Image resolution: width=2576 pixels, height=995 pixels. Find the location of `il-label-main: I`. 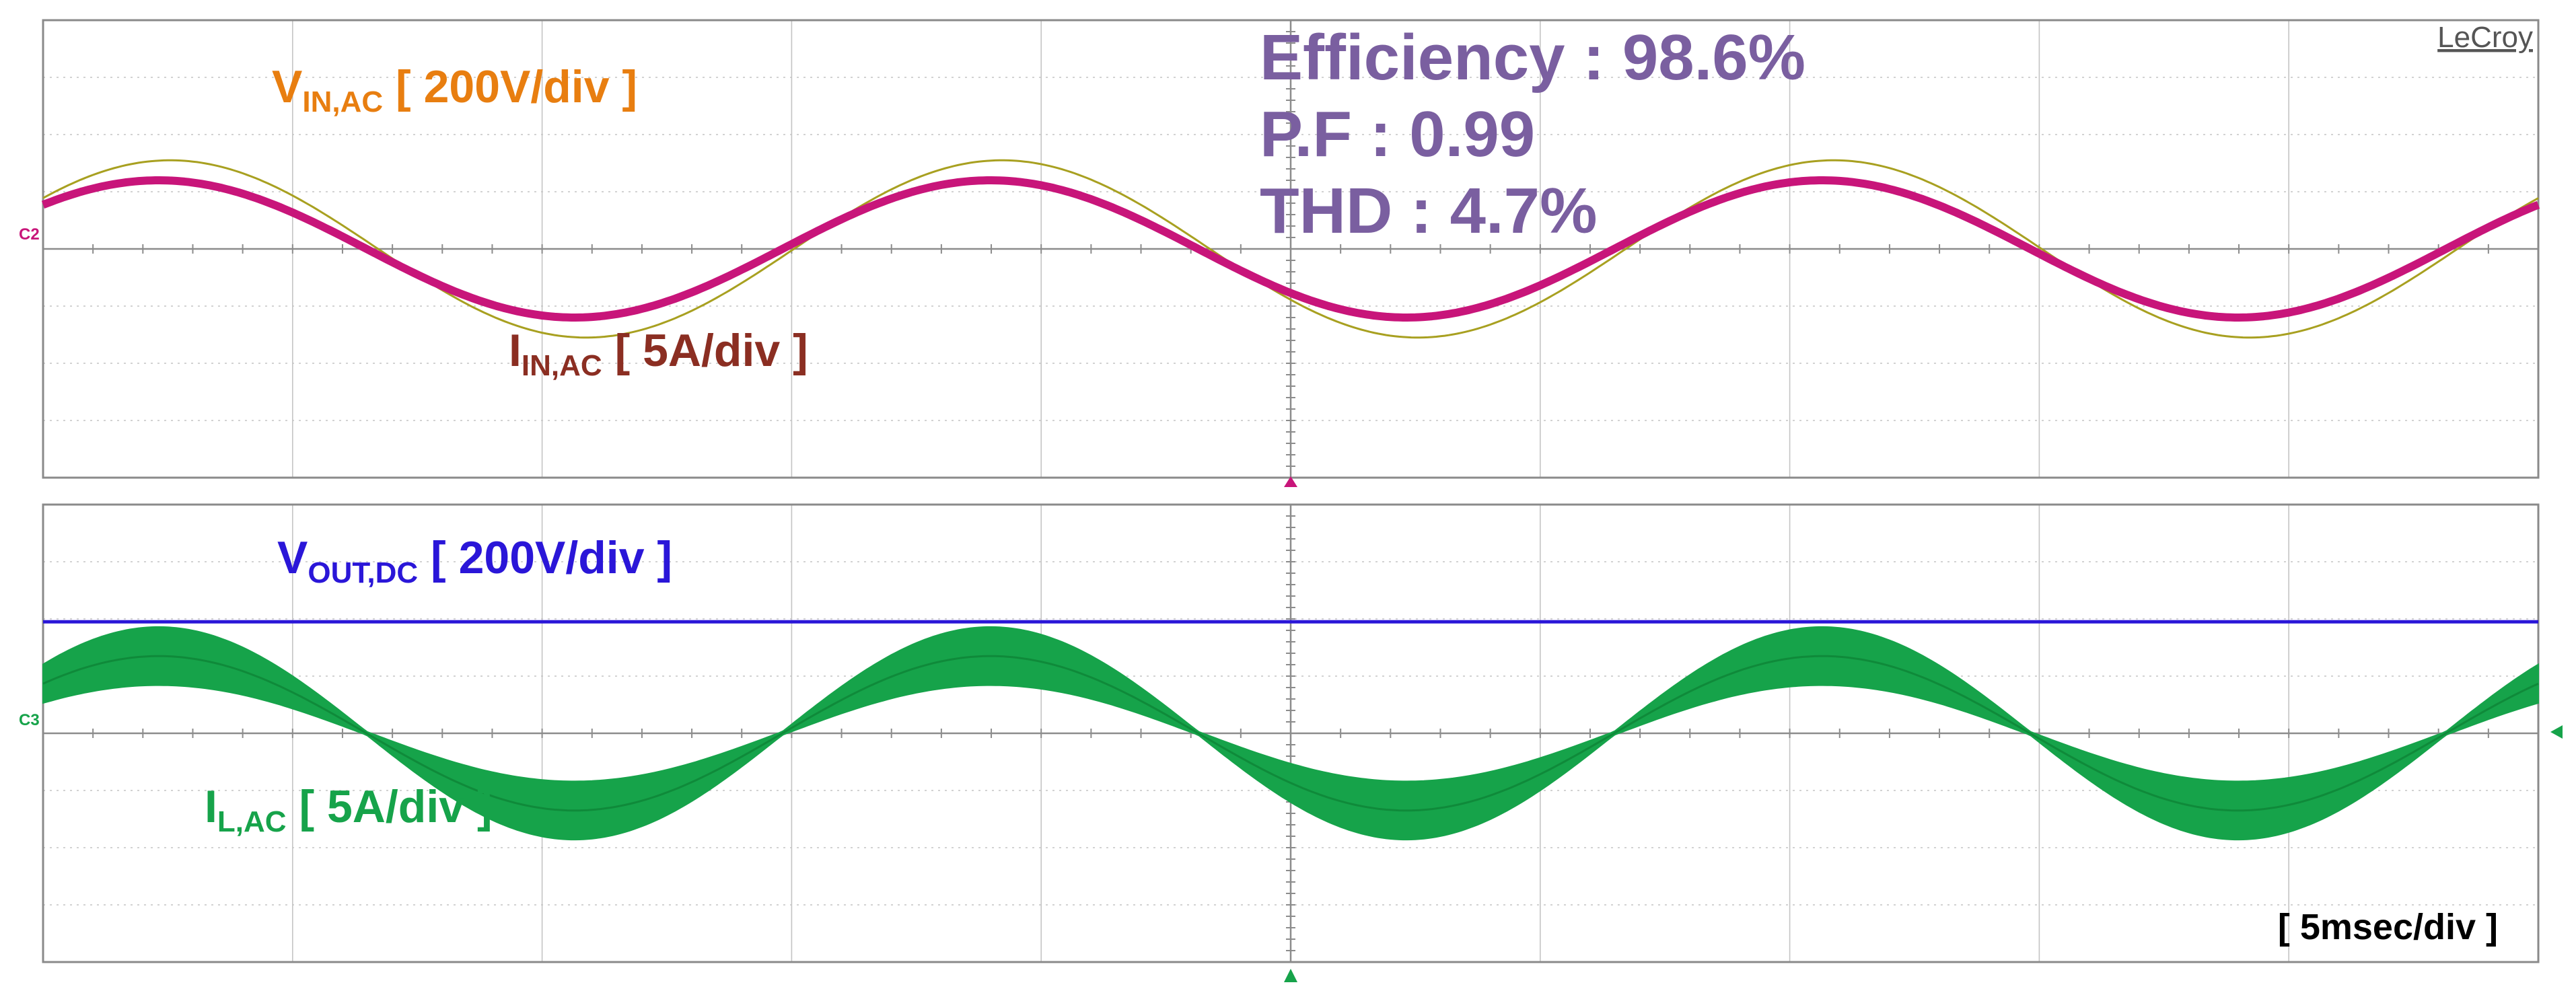

il-label-main: I is located at coordinates (211, 806).